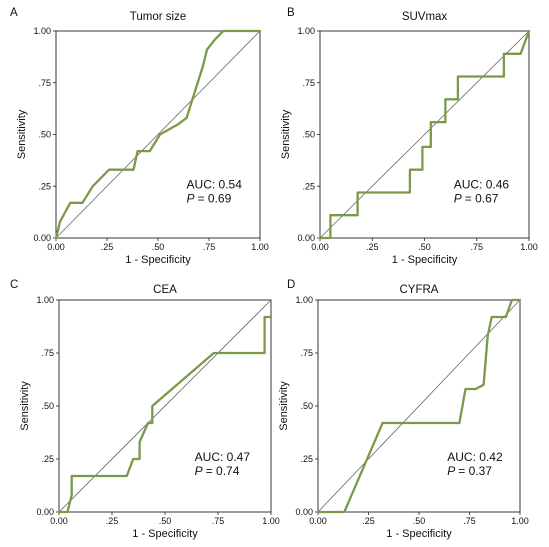 This screenshot has width=549, height=547. What do you see at coordinates (215, 198) in the screenshot?
I see `p-value: = 0.69` at bounding box center [215, 198].